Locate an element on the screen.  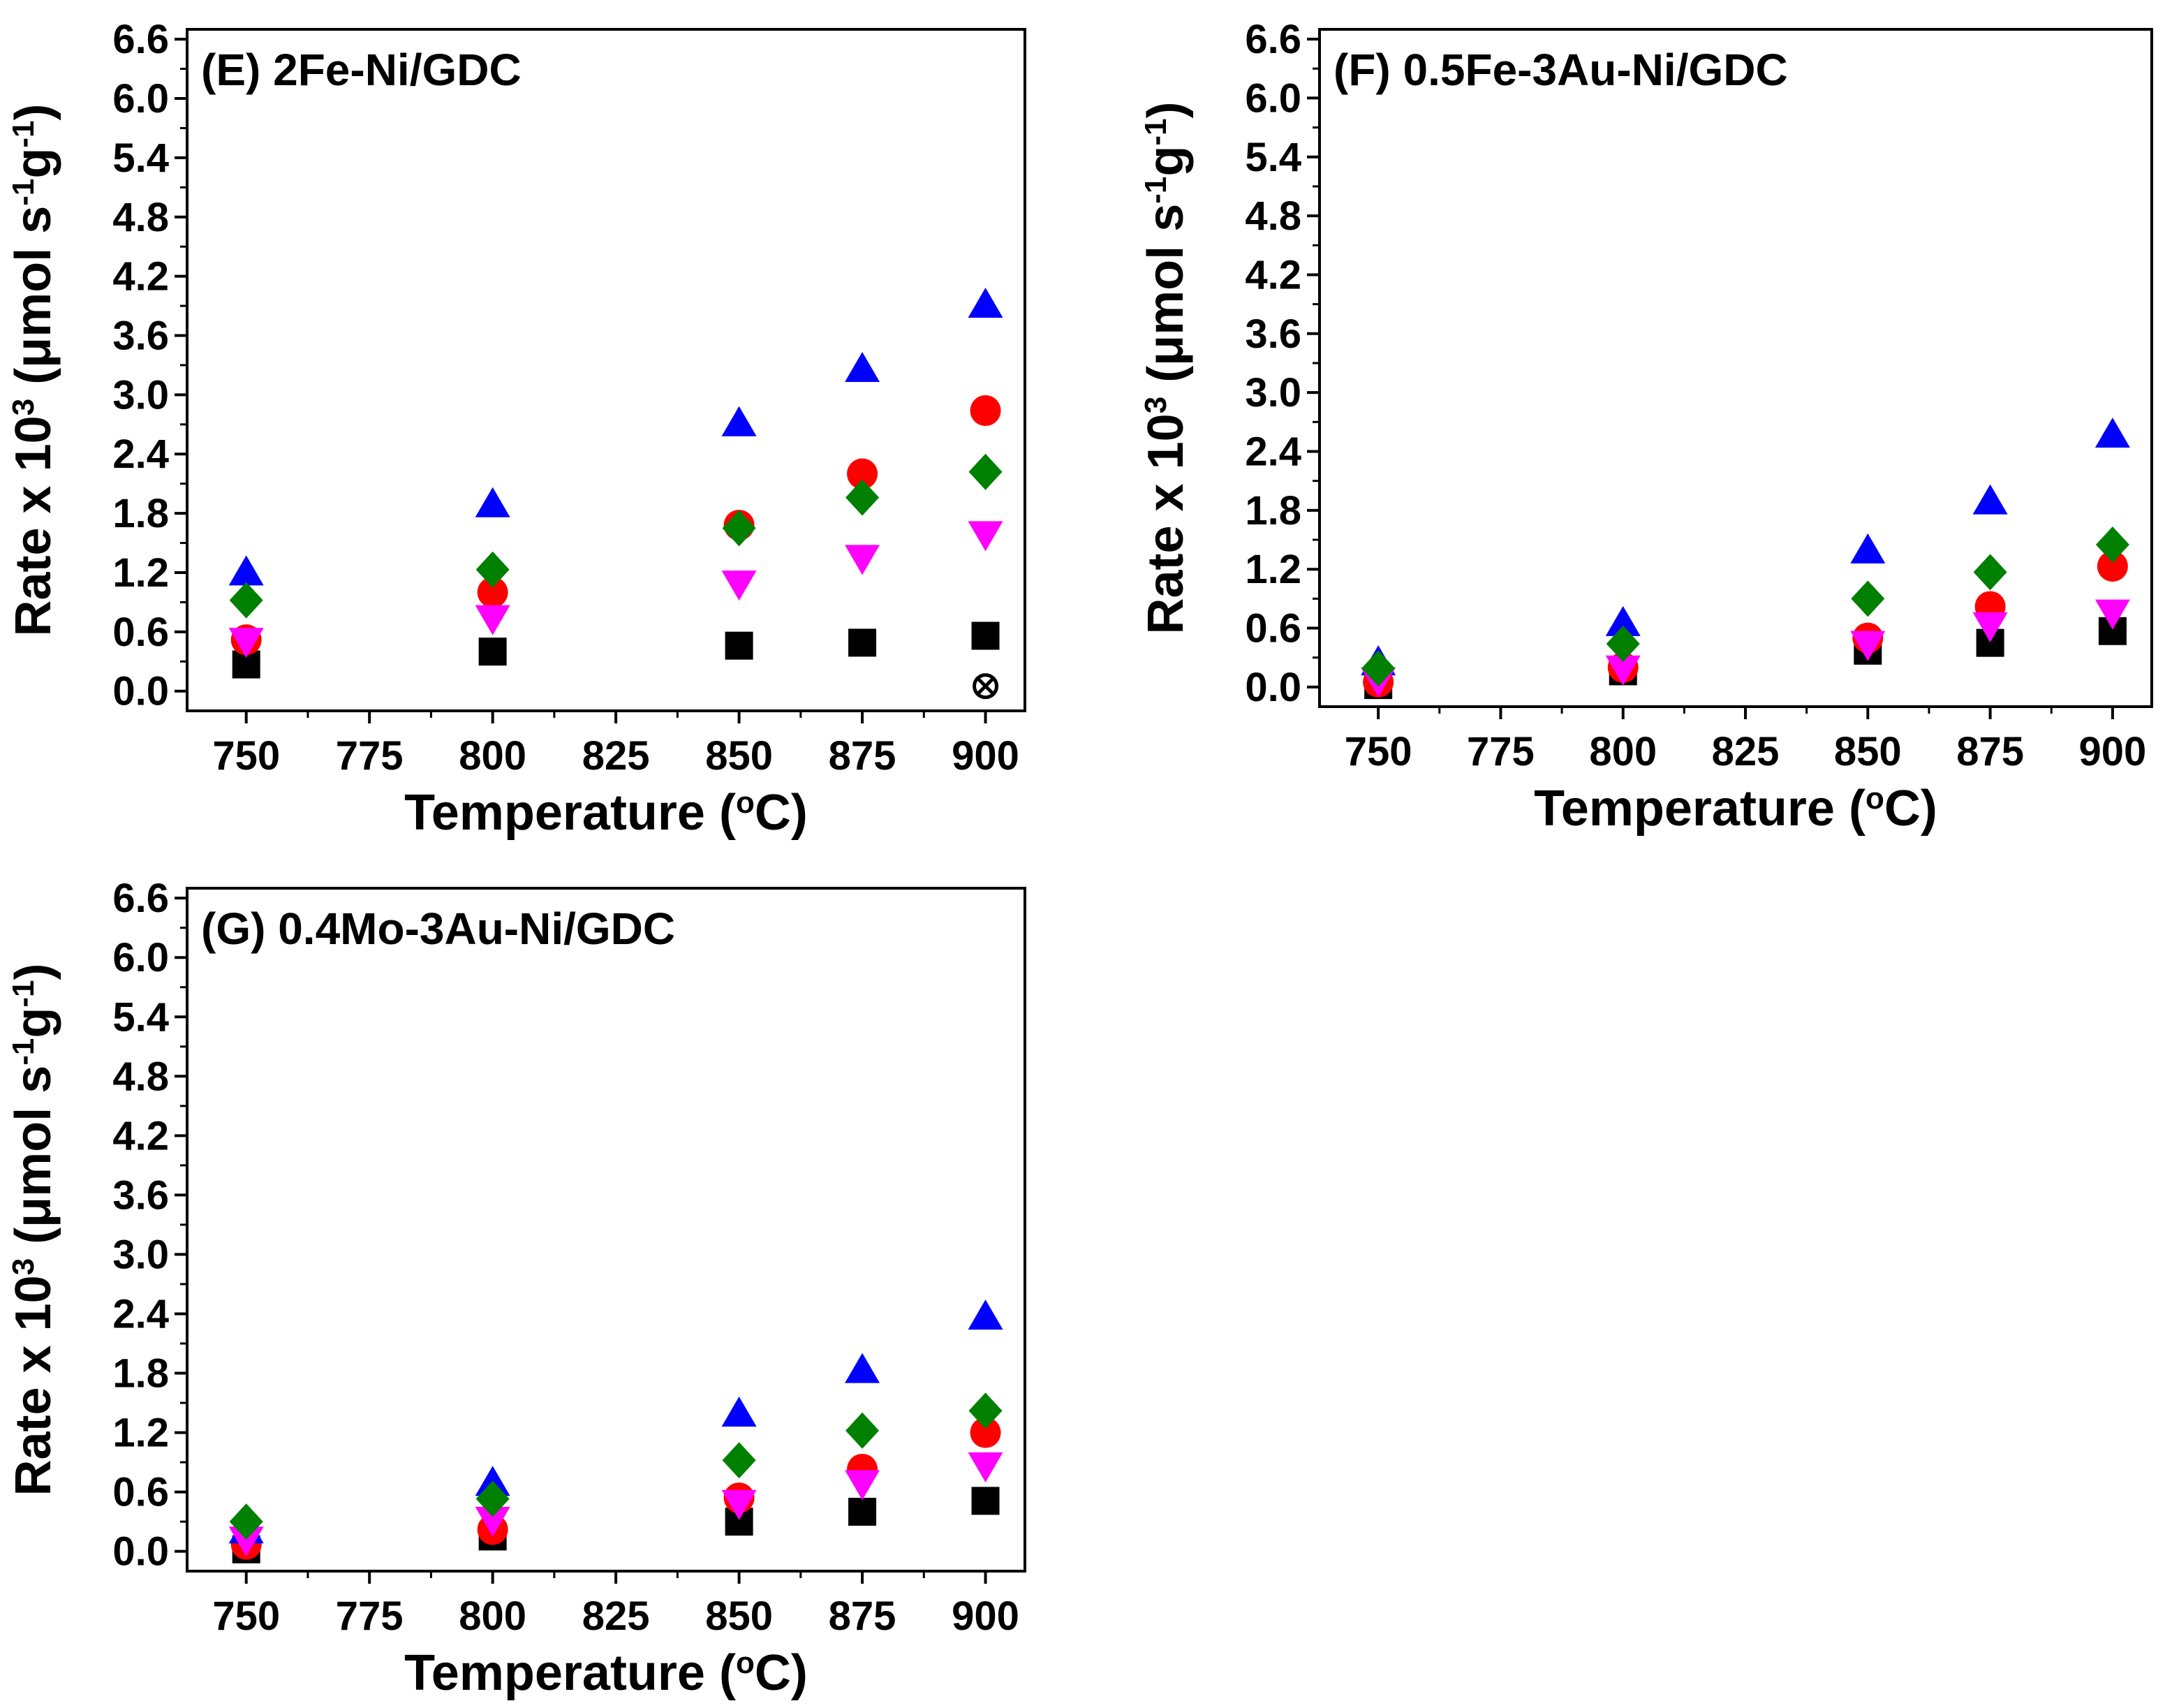
series-triangle-down is located at coordinates (615, 1504).